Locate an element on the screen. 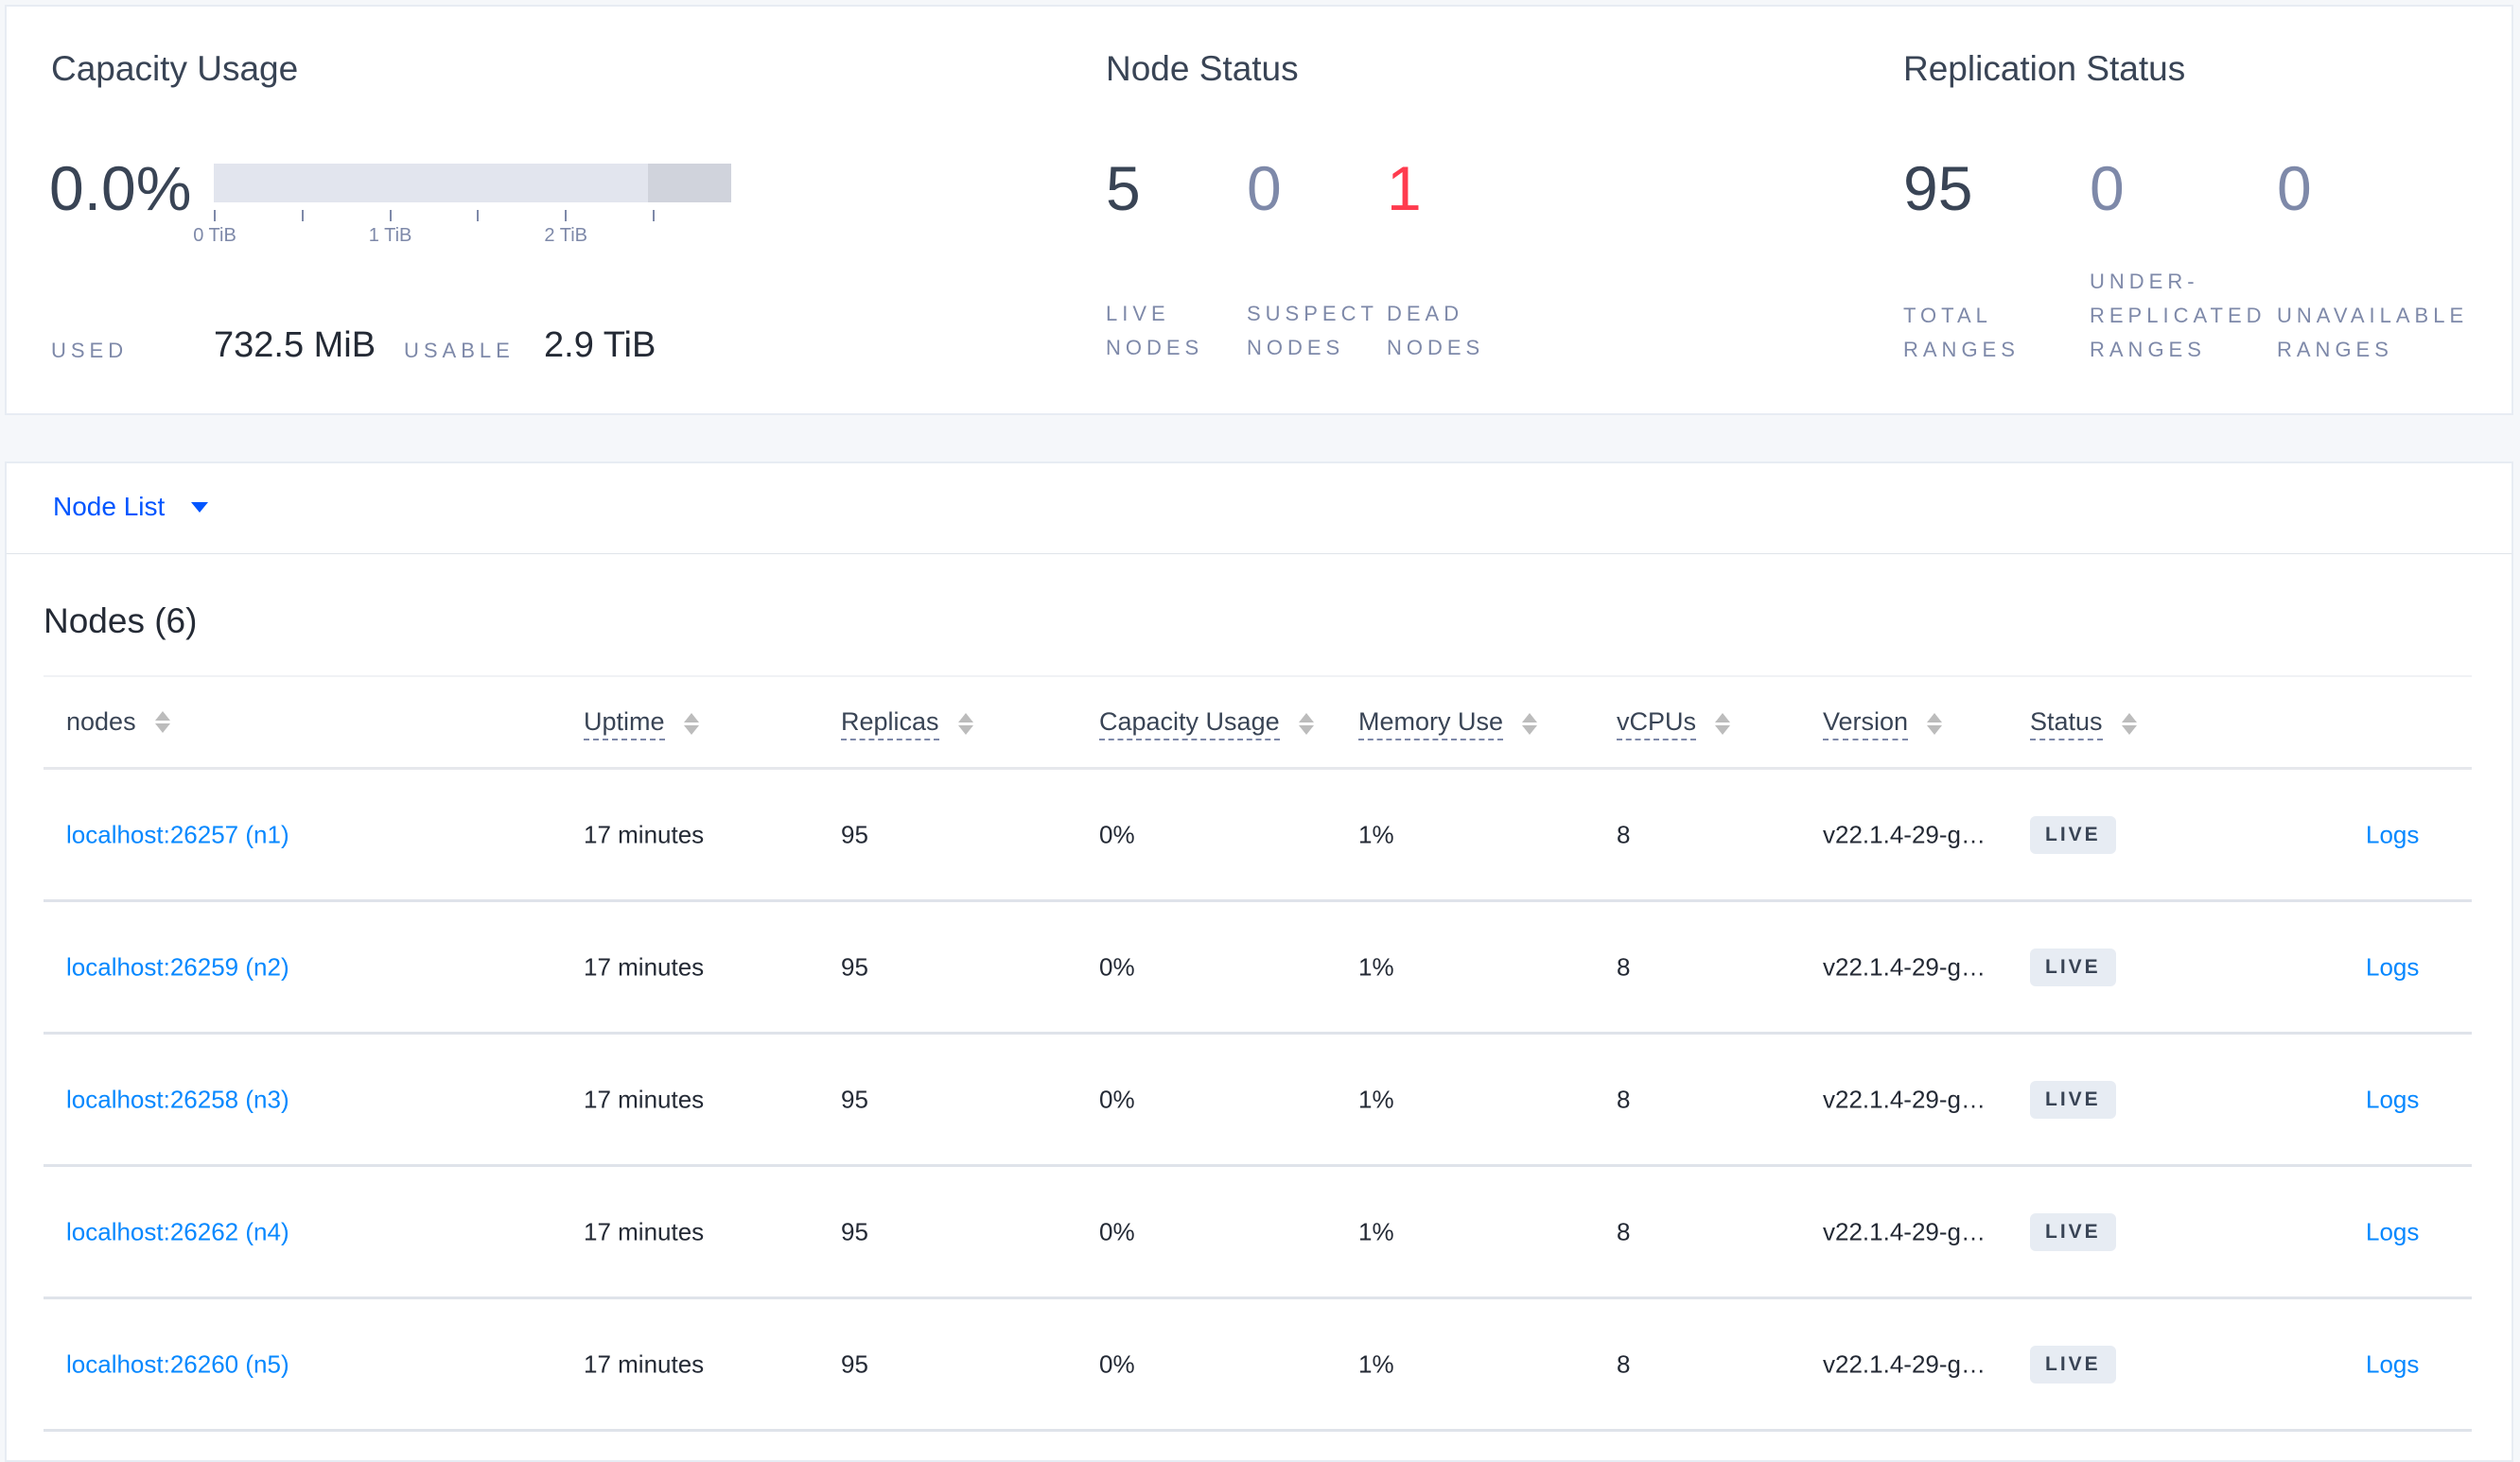 The height and width of the screenshot is (1462, 2520). node-link: localhost:26259 (n2) is located at coordinates (177, 967).